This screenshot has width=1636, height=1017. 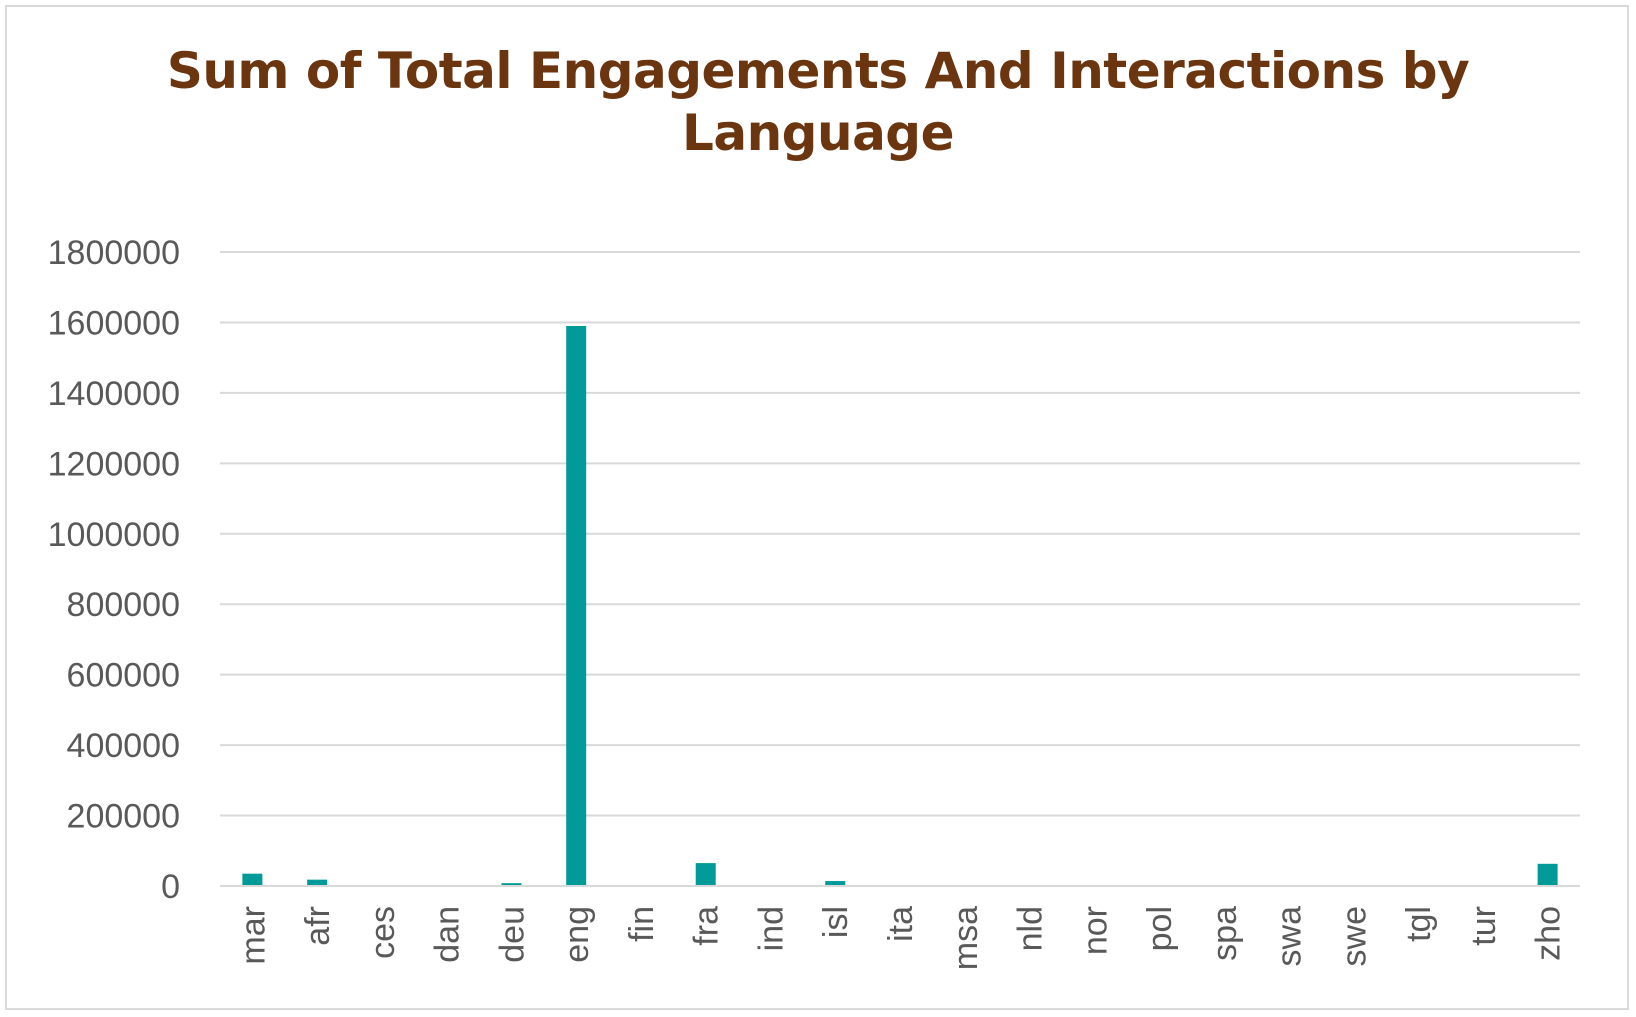 What do you see at coordinates (114, 464) in the screenshot?
I see `y-tick-label: 1200000` at bounding box center [114, 464].